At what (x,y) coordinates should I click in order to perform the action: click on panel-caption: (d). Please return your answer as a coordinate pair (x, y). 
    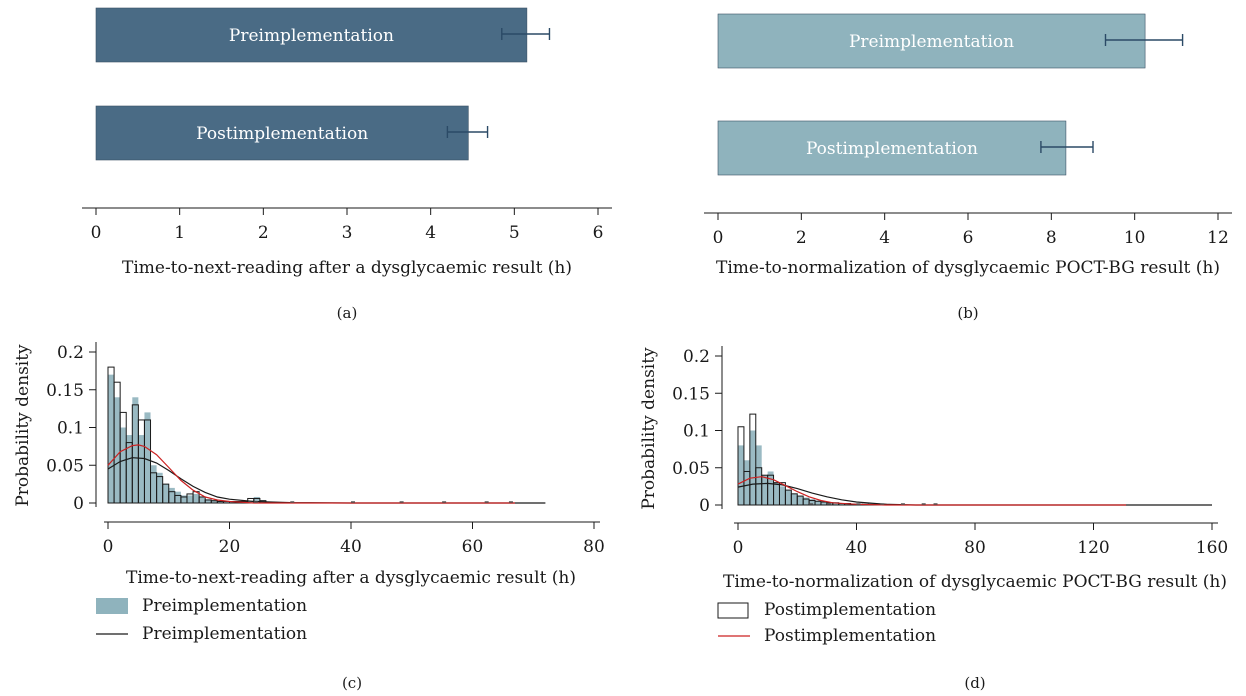
    Looking at the image, I should click on (974, 683).